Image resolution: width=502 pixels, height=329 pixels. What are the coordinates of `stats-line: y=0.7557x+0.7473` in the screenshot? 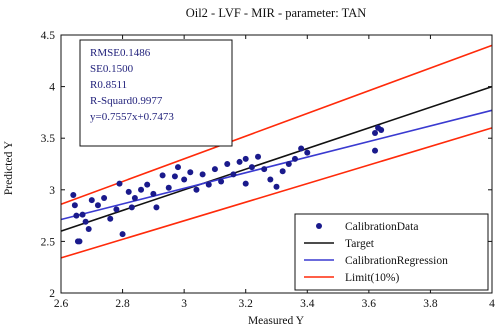 It's located at (132, 117).